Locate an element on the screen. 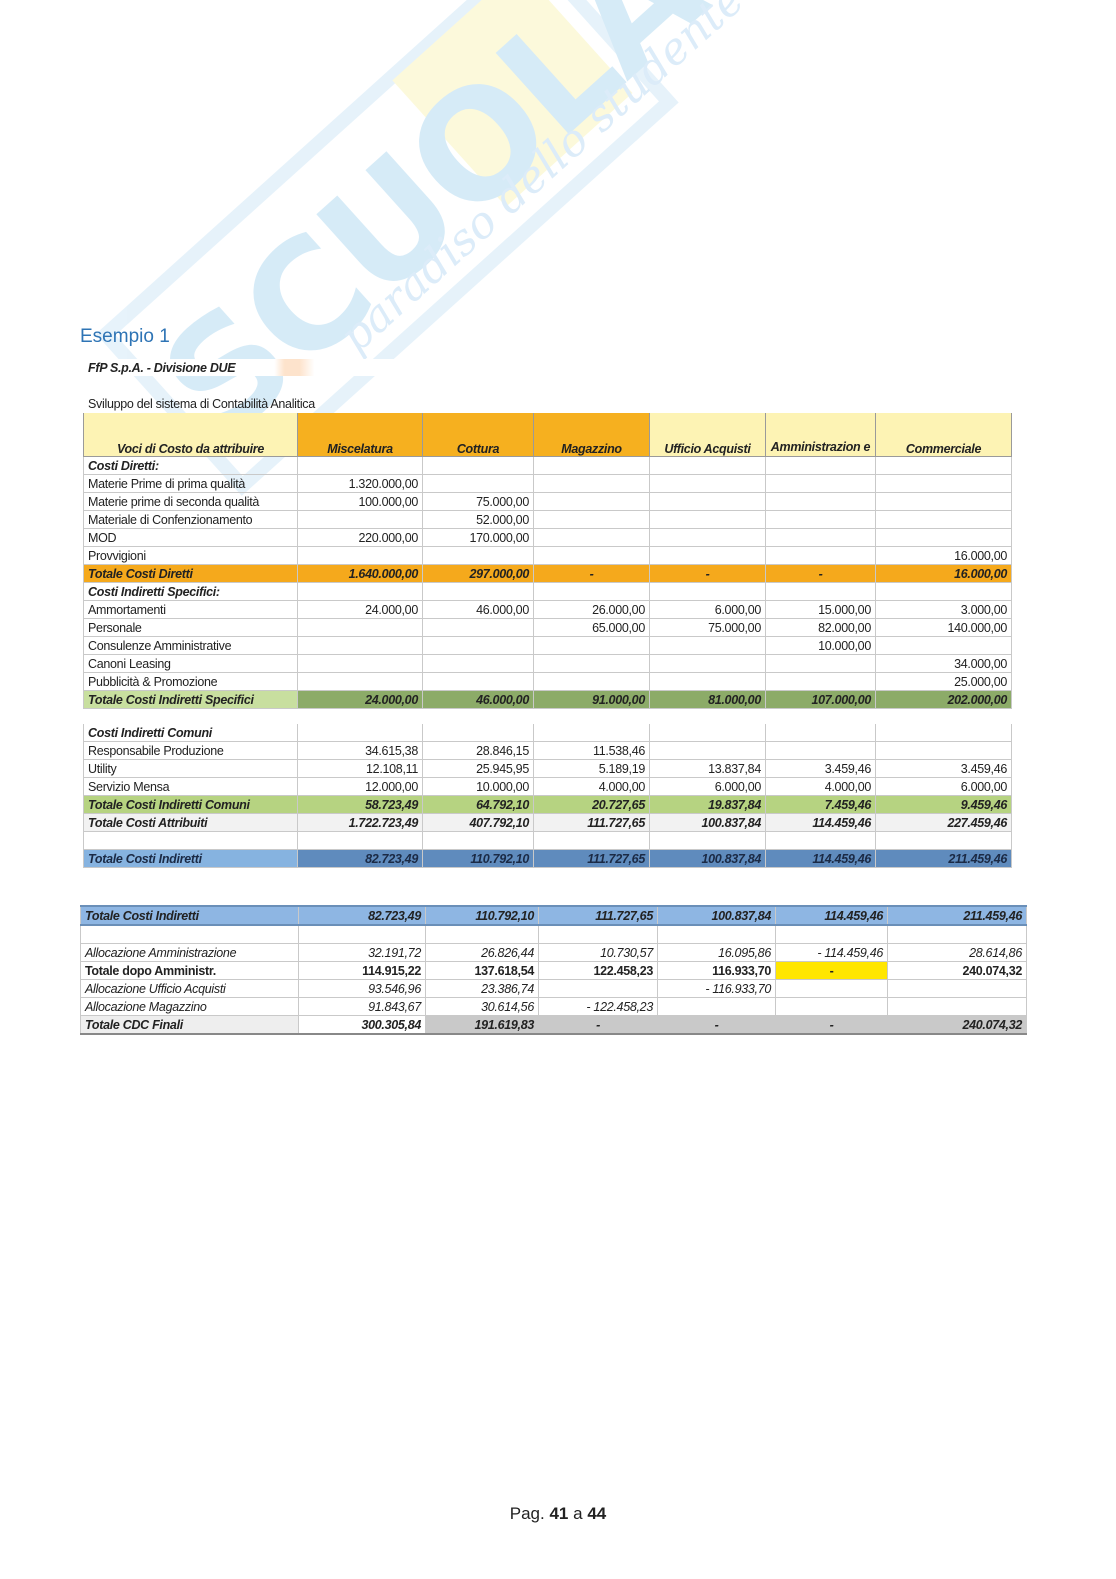  cell-value: 32.191,72 is located at coordinates (362, 952).